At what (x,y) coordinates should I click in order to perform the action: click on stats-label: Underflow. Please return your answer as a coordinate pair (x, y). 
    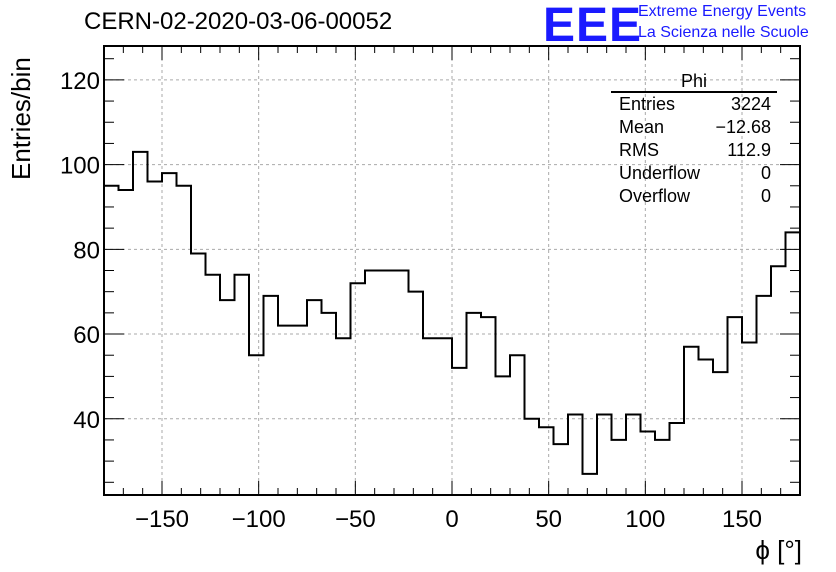
    Looking at the image, I should click on (660, 173).